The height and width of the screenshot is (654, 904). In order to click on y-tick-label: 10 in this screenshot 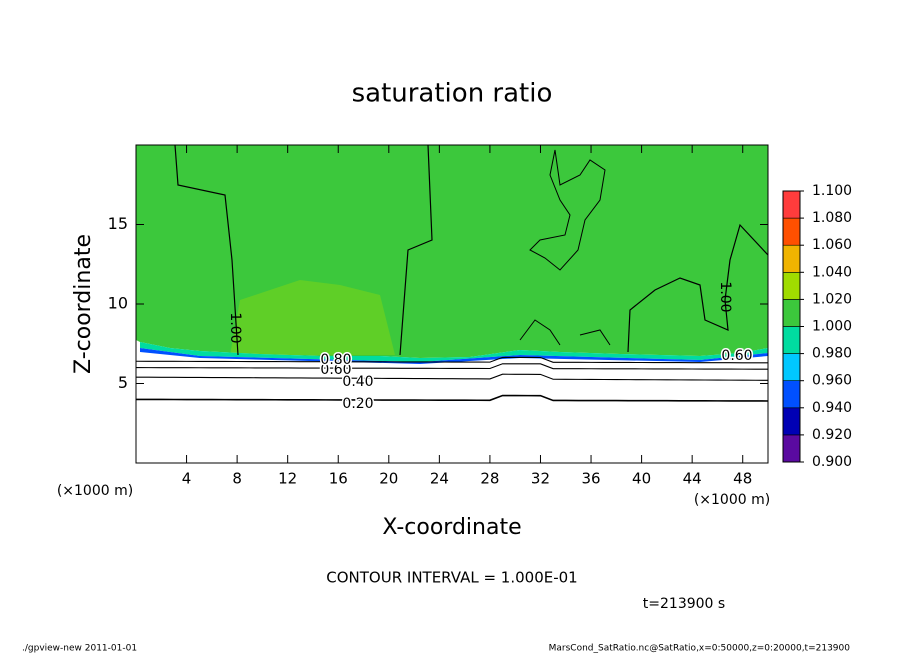, I will do `click(118, 303)`.